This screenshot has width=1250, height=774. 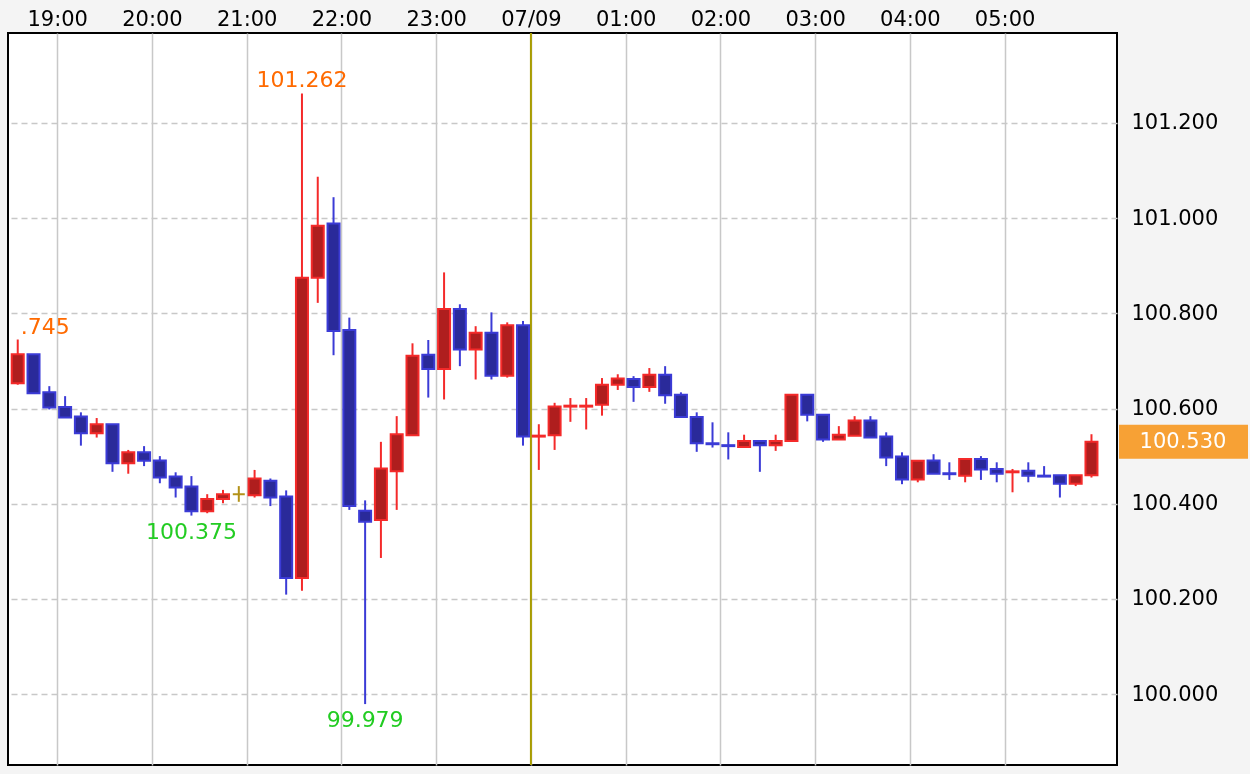 What do you see at coordinates (1175, 503) in the screenshot?
I see `y-tick-label: 100.400` at bounding box center [1175, 503].